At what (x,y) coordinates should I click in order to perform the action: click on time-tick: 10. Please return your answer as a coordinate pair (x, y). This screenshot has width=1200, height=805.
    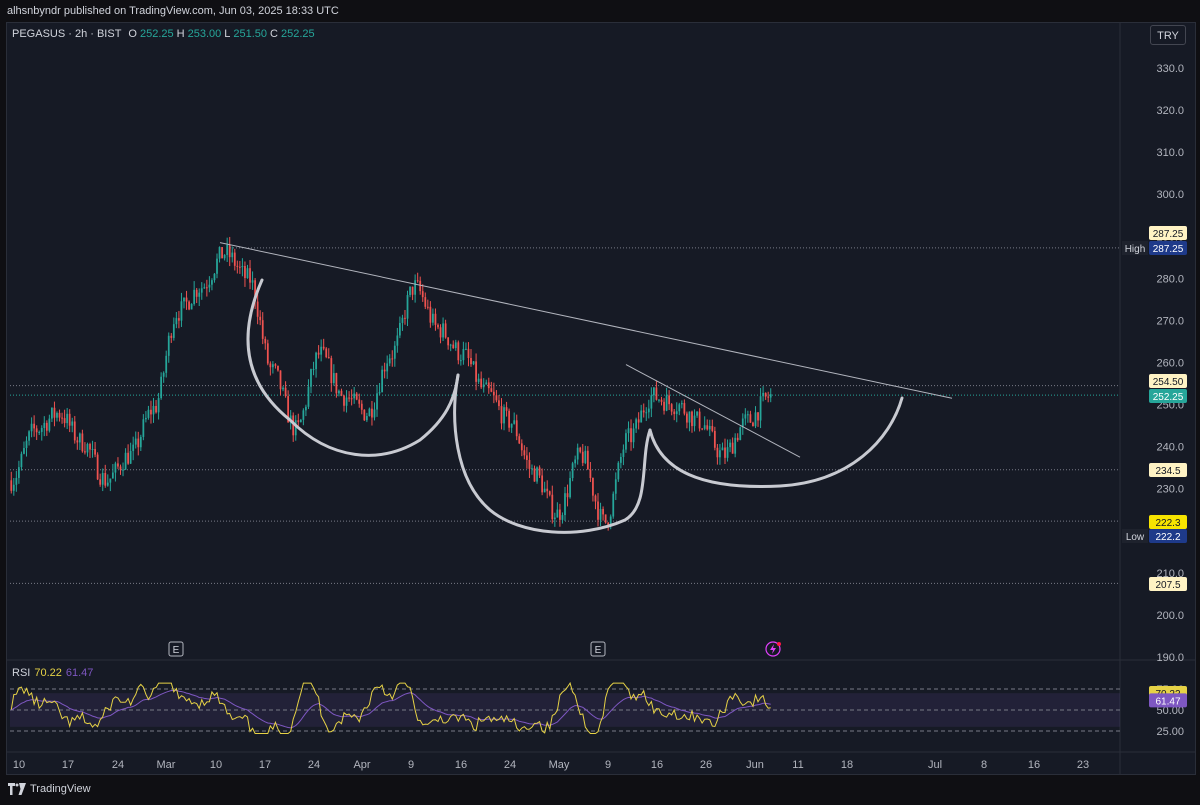
    Looking at the image, I should click on (19, 765).